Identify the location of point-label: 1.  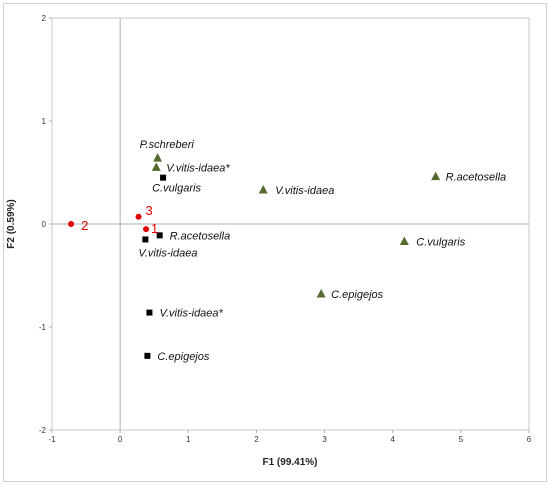
(154, 228).